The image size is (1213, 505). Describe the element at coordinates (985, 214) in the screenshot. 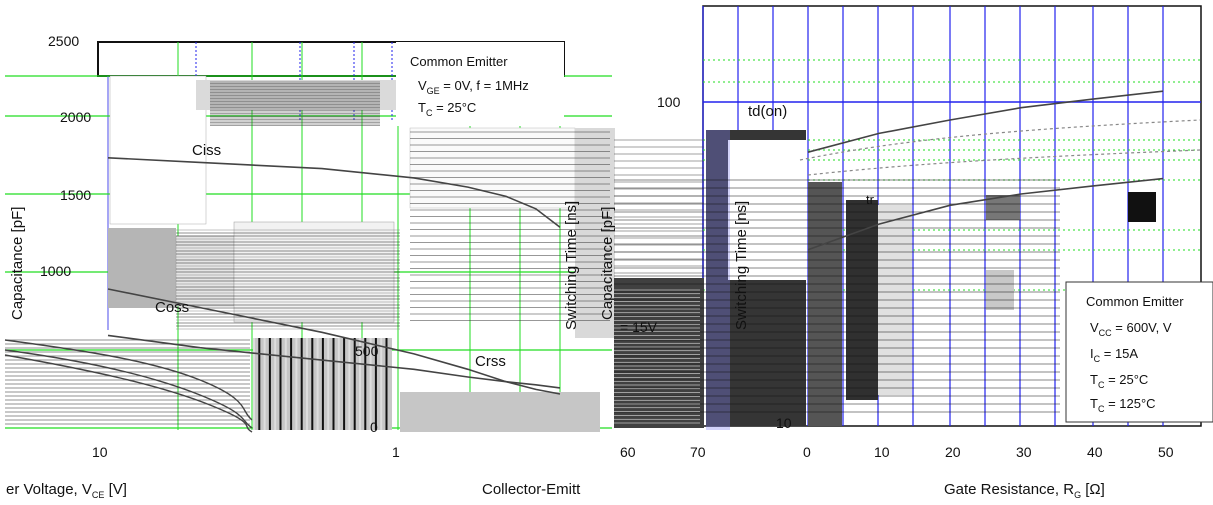

I see `series-tr-line` at that location.